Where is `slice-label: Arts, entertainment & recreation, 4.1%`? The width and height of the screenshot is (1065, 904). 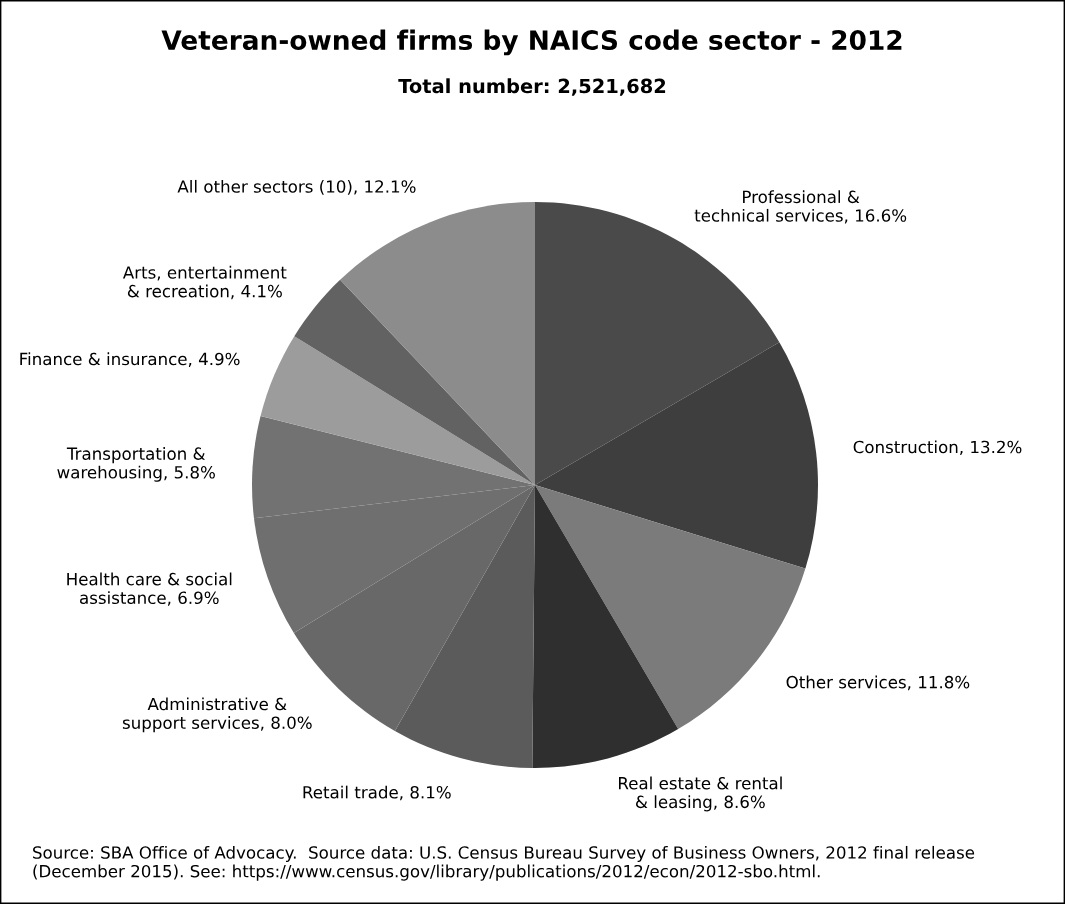 slice-label: Arts, entertainment & recreation, 4.1% is located at coordinates (204, 282).